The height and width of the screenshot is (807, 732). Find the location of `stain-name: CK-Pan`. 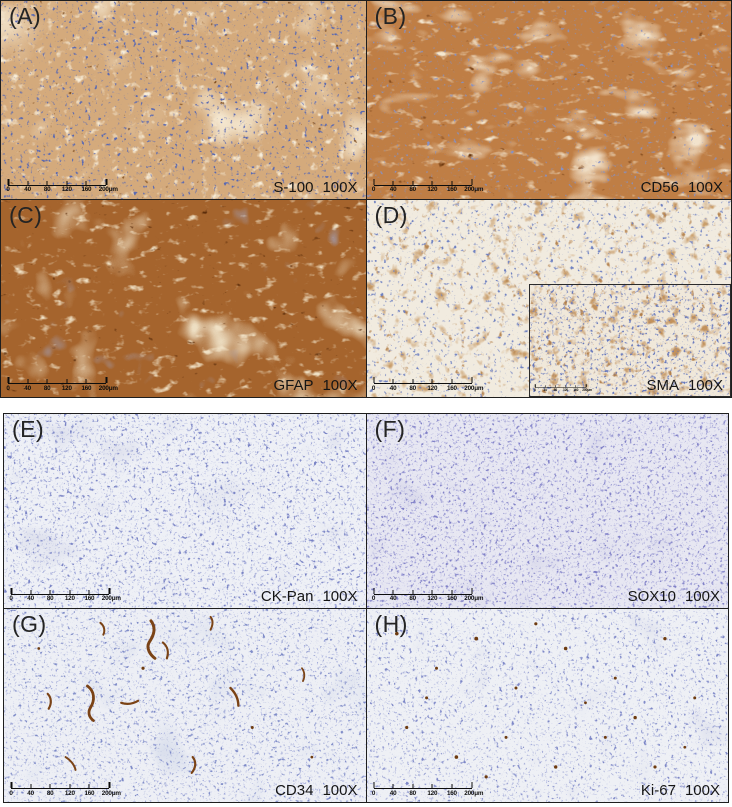

stain-name: CK-Pan is located at coordinates (287, 596).